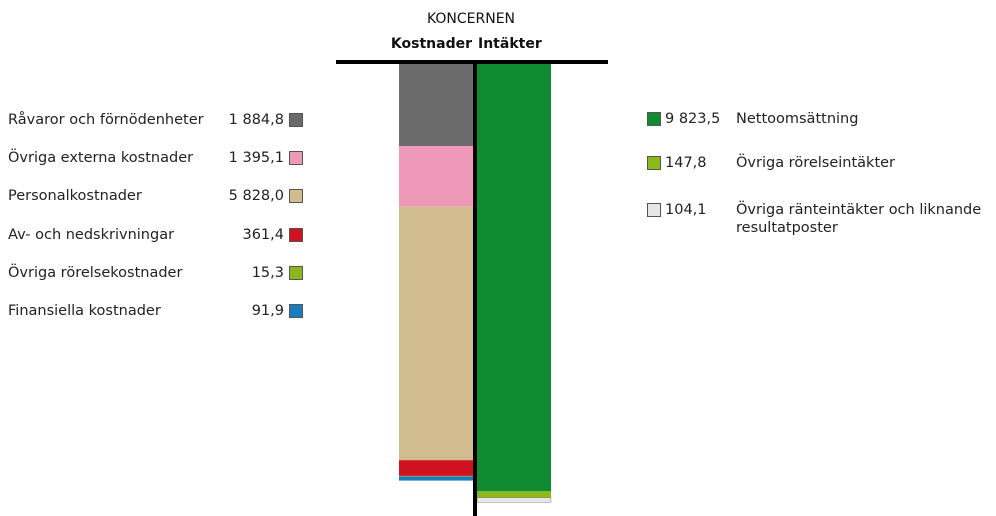 This screenshot has width=996, height=516. Describe the element at coordinates (686, 163) in the screenshot. I see `legend-value: 147,8` at that location.